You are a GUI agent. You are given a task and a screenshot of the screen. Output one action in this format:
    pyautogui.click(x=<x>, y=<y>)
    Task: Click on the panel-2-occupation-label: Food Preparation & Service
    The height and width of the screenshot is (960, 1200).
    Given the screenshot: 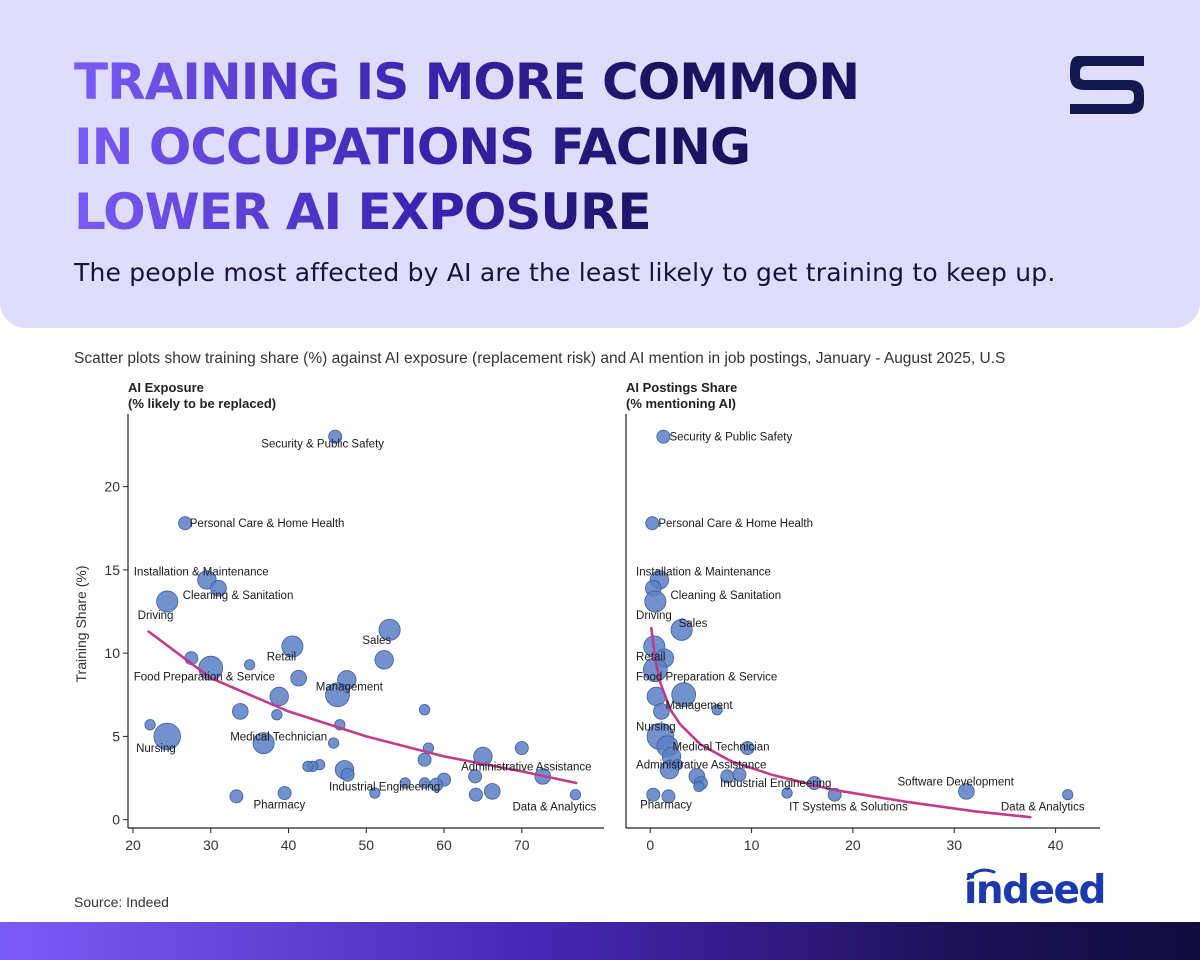 What is the action you would take?
    pyautogui.click(x=706, y=677)
    